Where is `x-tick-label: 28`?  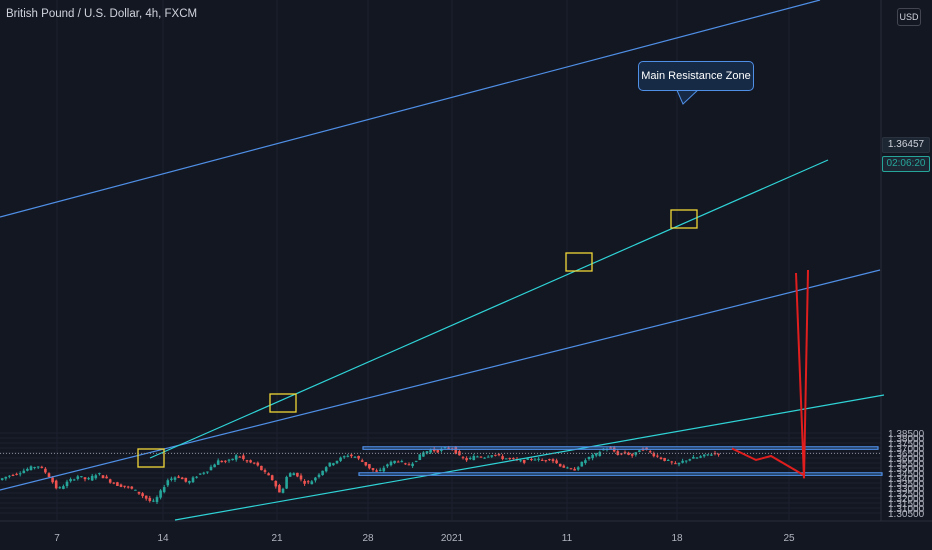 x-tick-label: 28 is located at coordinates (368, 538).